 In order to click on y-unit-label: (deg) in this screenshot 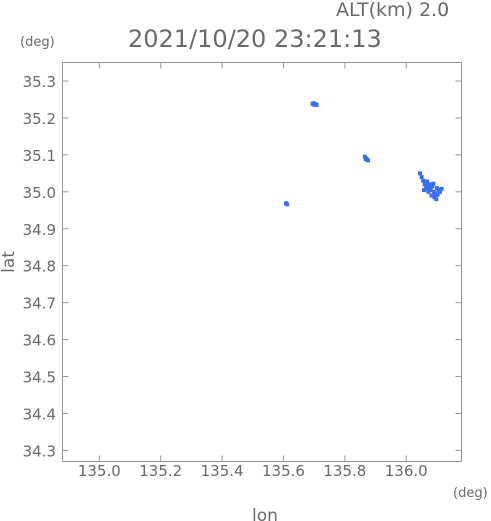, I will do `click(37, 42)`.